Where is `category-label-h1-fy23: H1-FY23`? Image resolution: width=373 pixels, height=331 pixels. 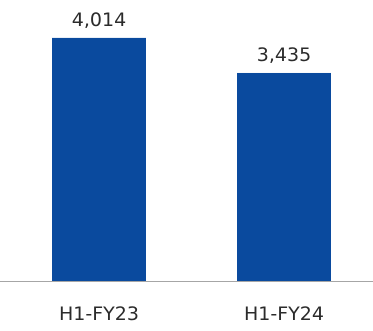 category-label-h1-fy23: H1-FY23 is located at coordinates (99, 314).